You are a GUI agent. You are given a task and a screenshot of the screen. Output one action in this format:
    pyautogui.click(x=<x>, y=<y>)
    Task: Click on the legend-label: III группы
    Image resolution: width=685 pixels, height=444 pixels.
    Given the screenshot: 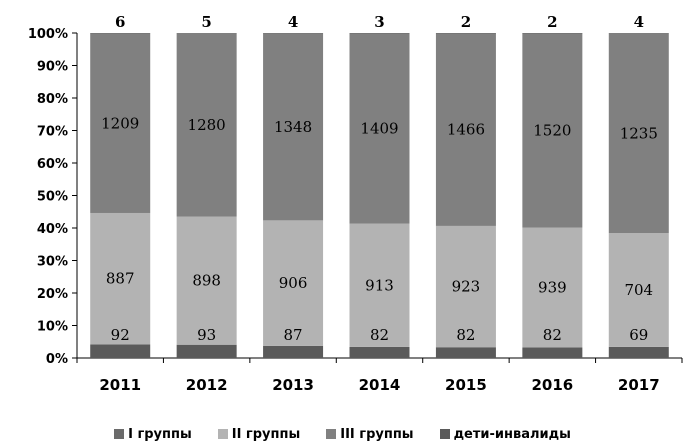 What is the action you would take?
    pyautogui.click(x=377, y=434)
    